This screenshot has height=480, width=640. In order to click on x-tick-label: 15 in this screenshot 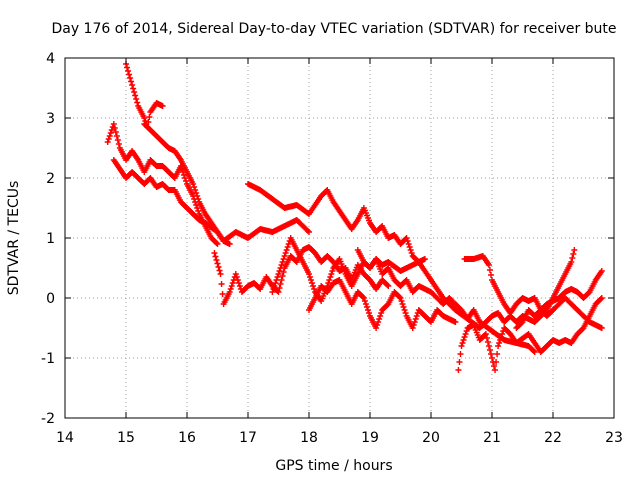, I will do `click(126, 438)`.